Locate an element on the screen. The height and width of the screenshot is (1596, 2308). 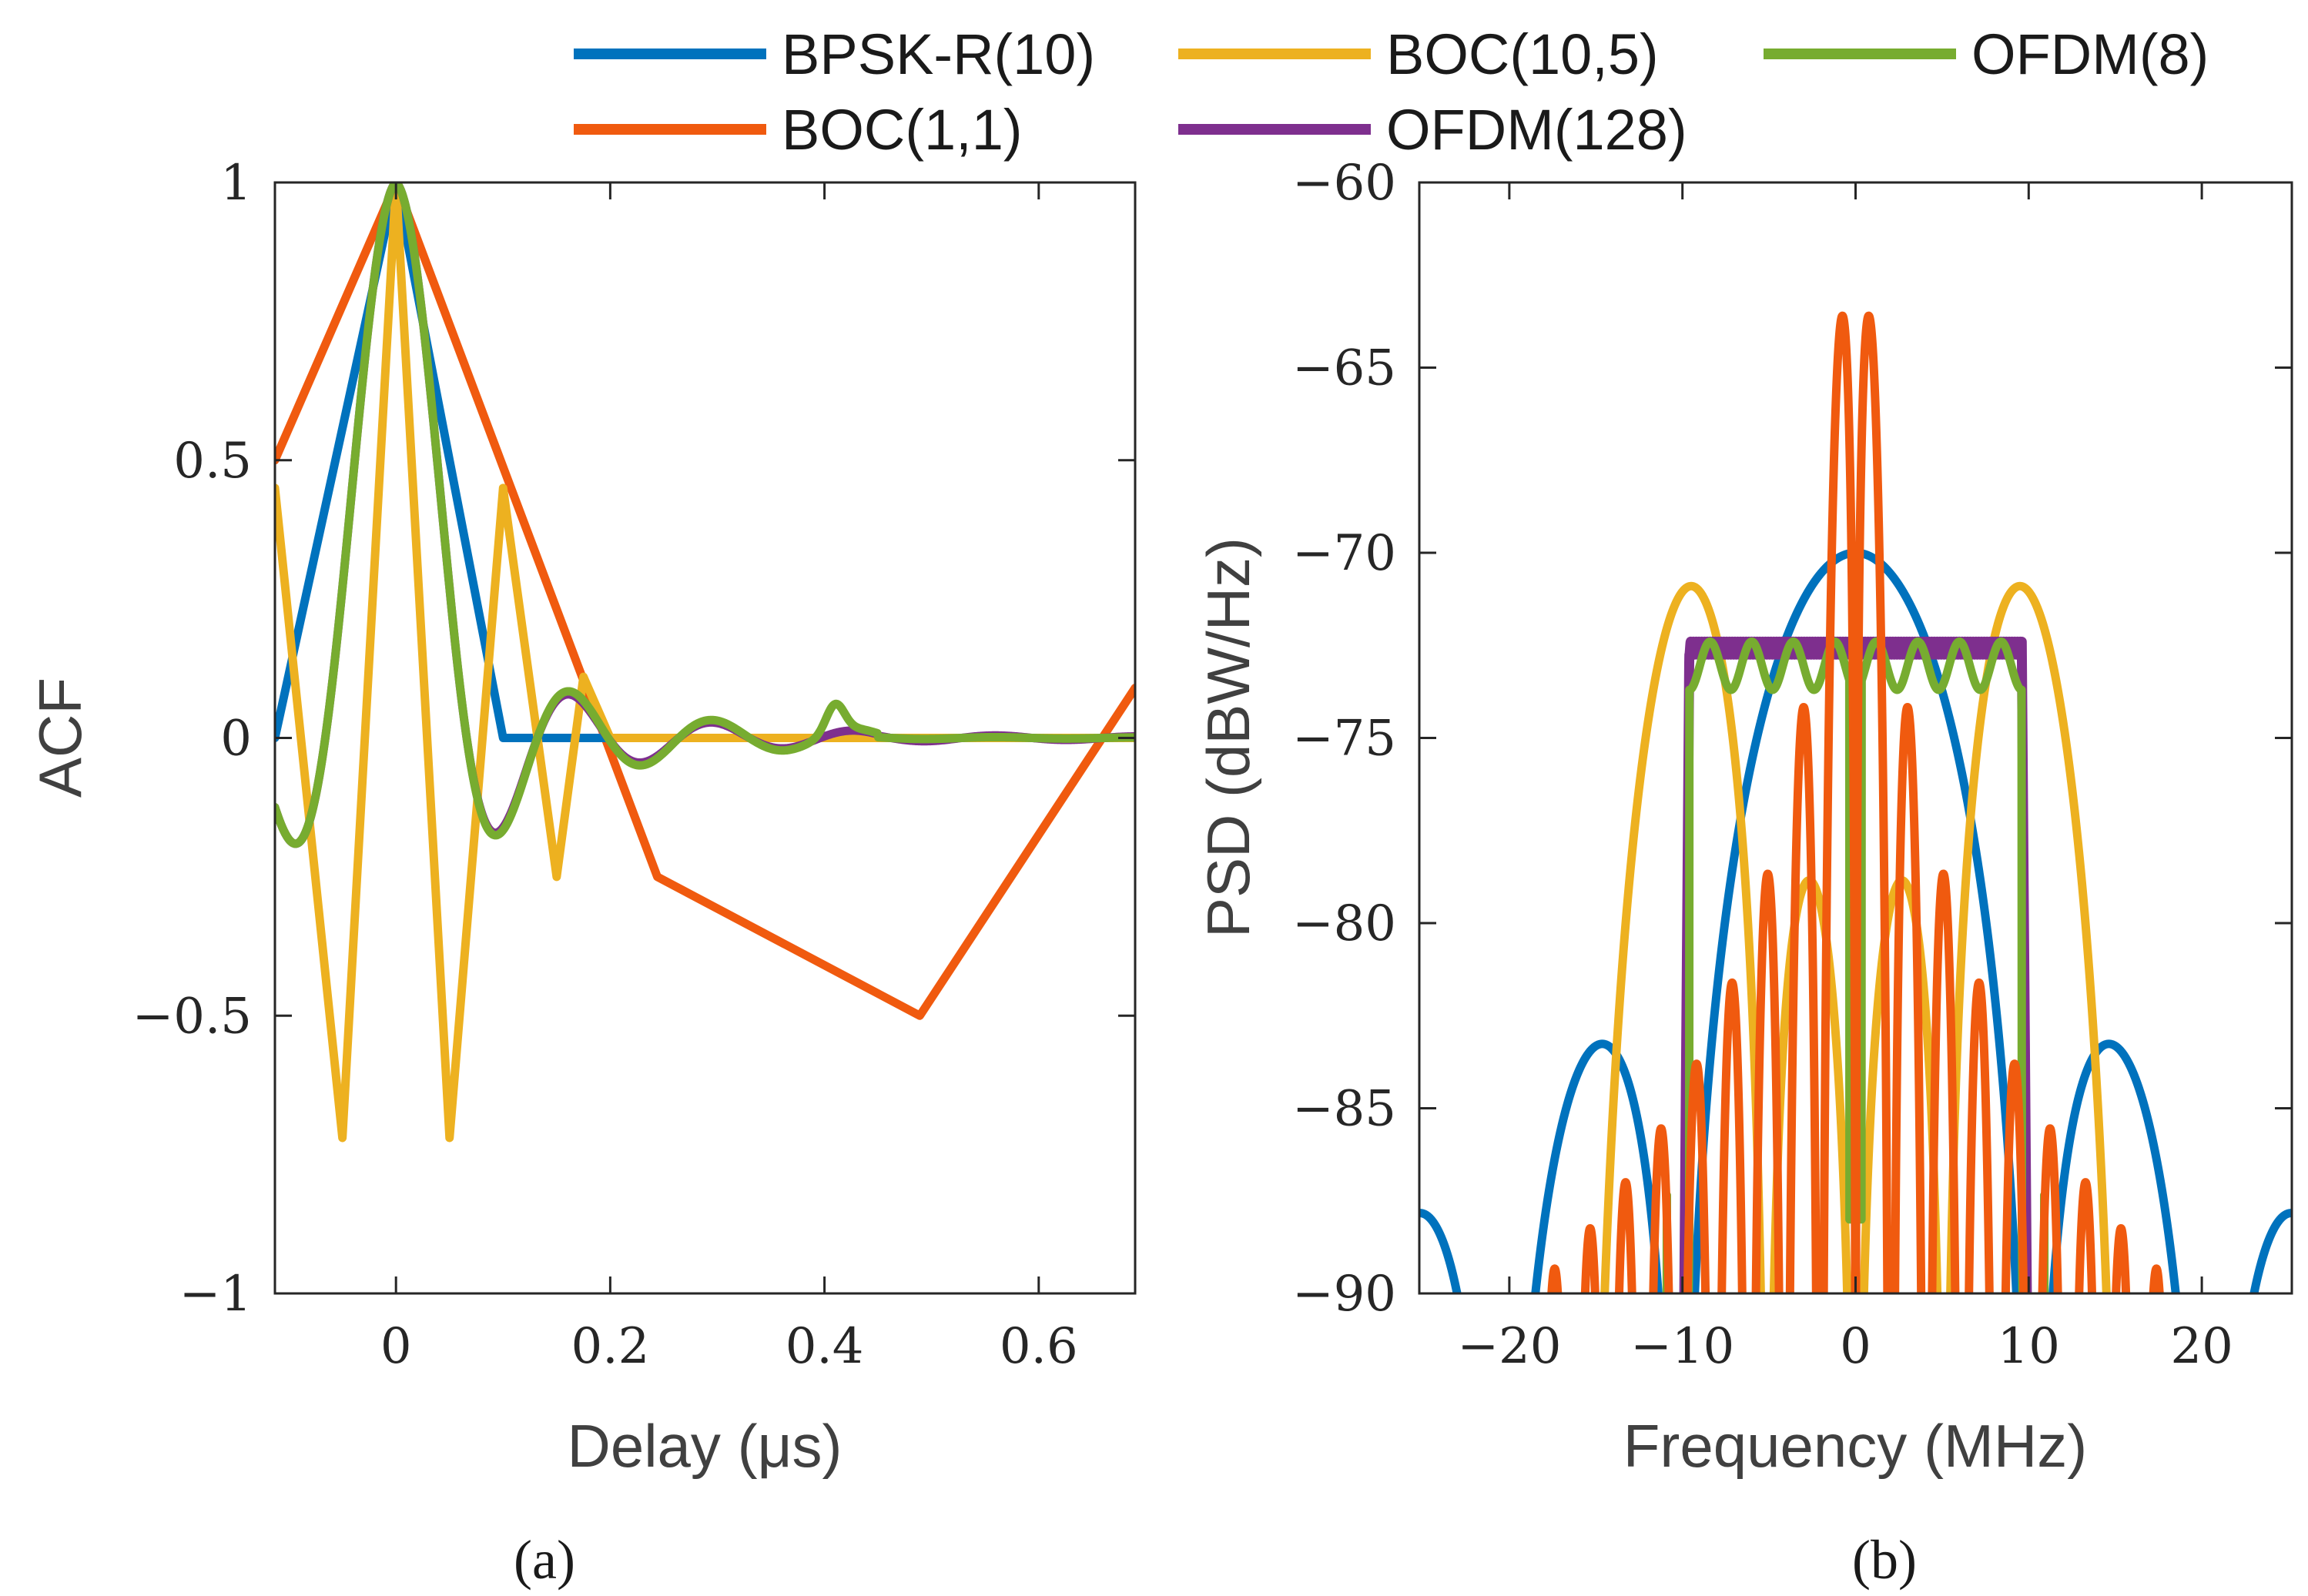
psd-ytick-label: −70 is located at coordinates (1344, 554).